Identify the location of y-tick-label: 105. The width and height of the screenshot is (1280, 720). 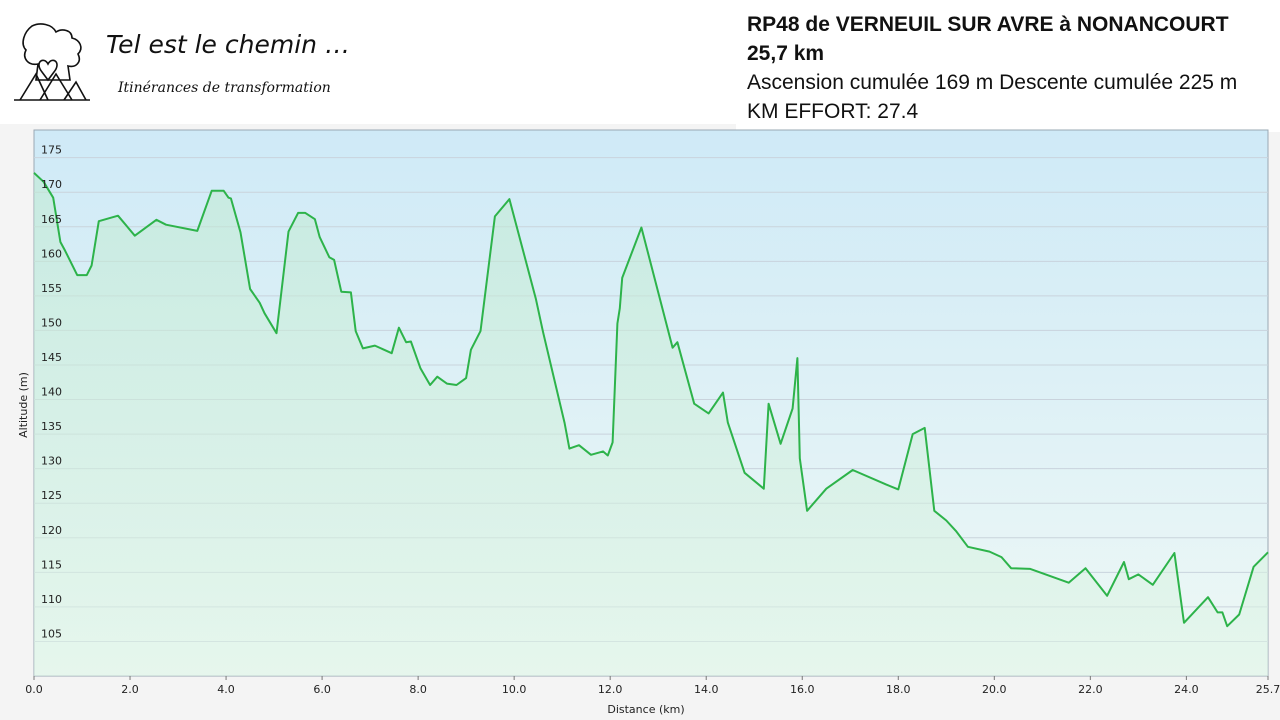
(51, 633).